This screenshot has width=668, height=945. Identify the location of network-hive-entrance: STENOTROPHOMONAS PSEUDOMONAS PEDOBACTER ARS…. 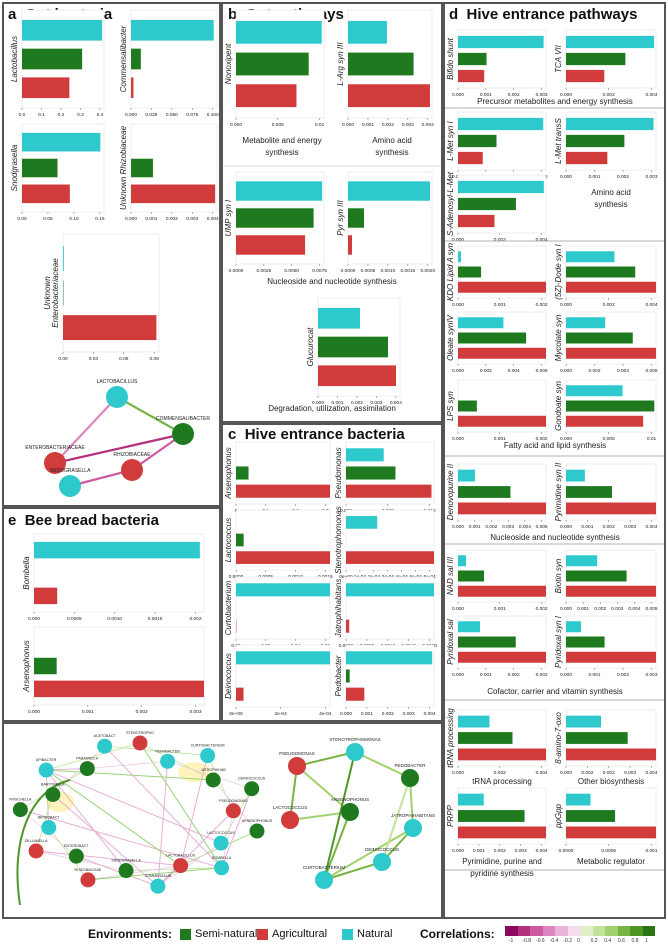
(354, 813).